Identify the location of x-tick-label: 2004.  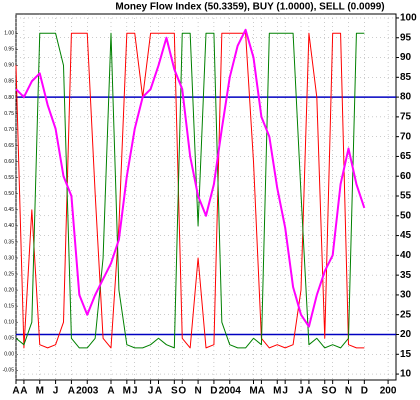
(230, 391).